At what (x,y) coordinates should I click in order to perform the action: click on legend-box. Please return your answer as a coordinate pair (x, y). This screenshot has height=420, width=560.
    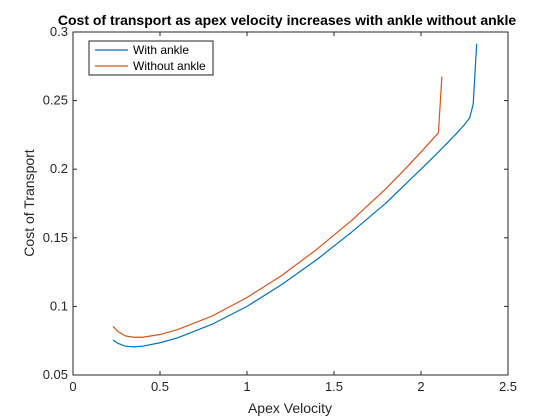
    Looking at the image, I should click on (151, 58).